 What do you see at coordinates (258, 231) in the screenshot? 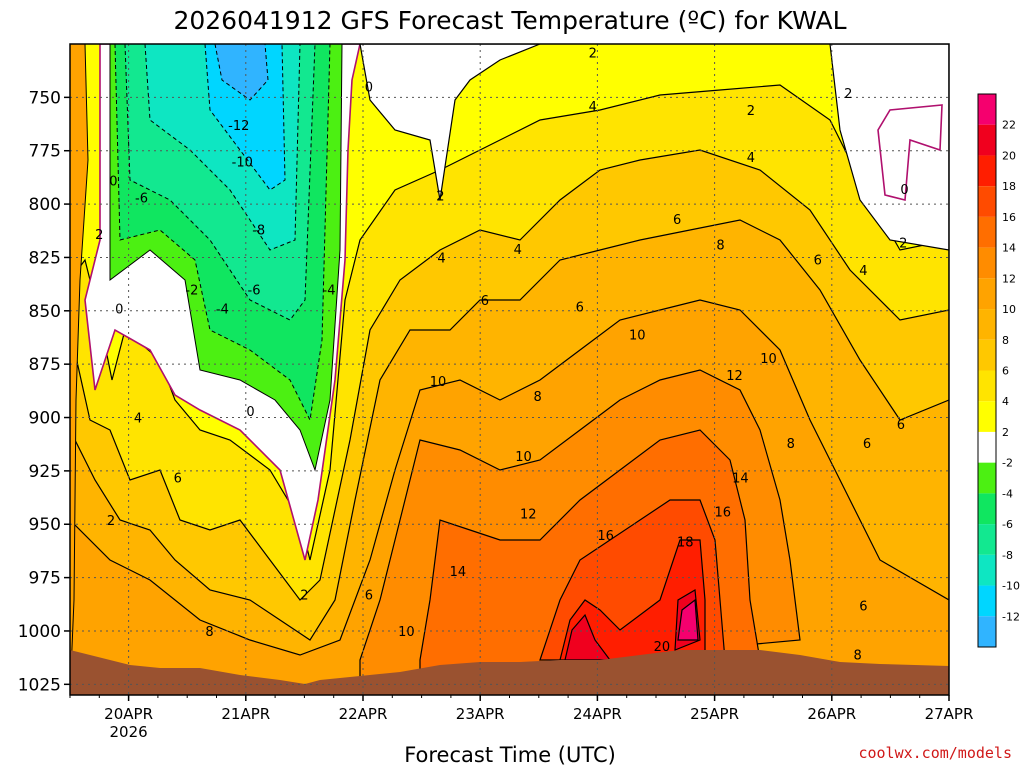
I see `contour-label: -8` at bounding box center [258, 231].